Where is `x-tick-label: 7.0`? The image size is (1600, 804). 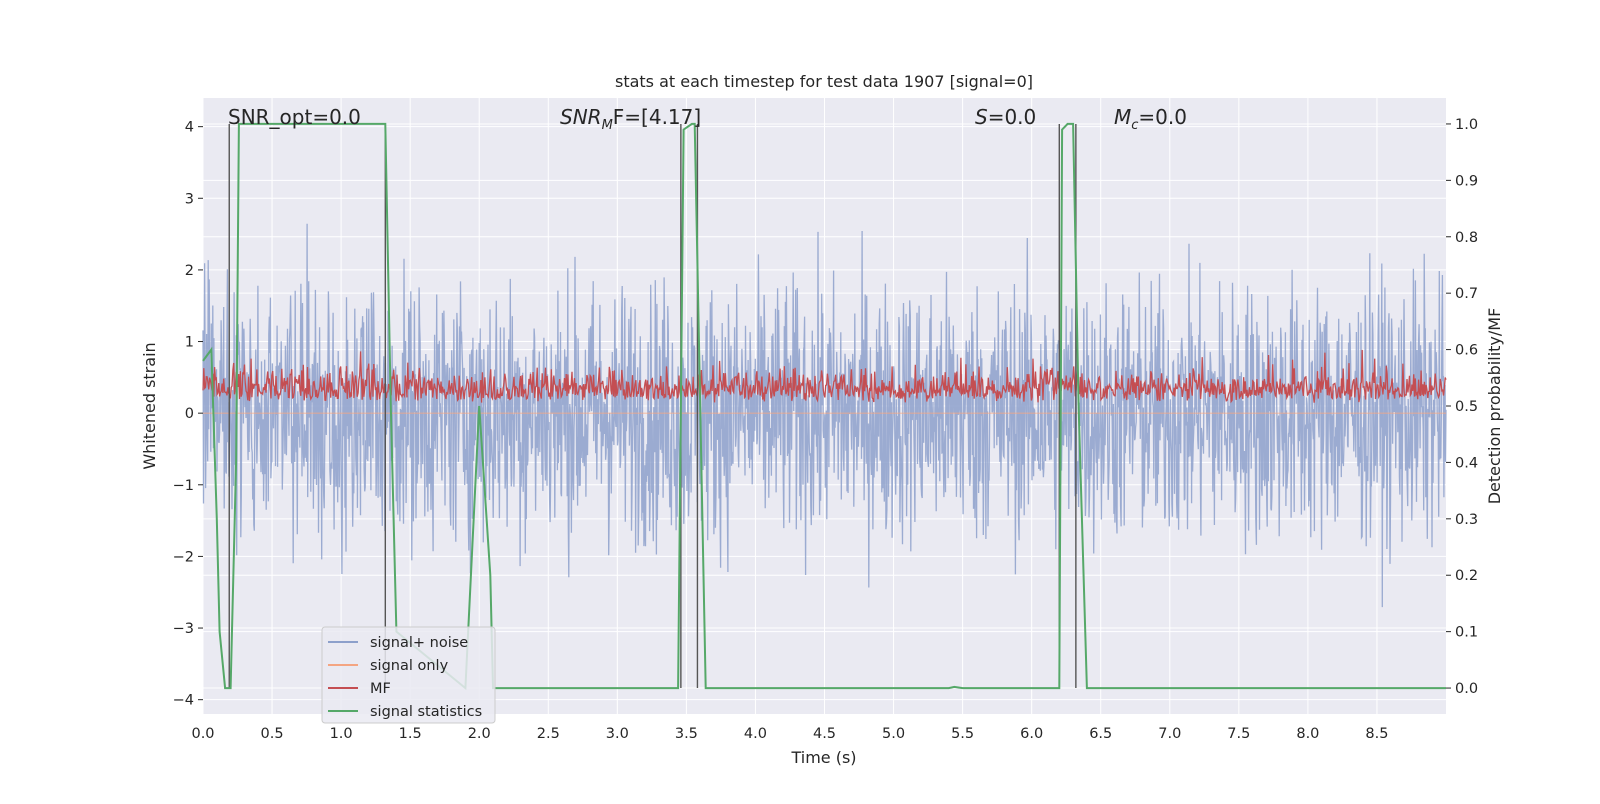 x-tick-label: 7.0 is located at coordinates (1169, 734).